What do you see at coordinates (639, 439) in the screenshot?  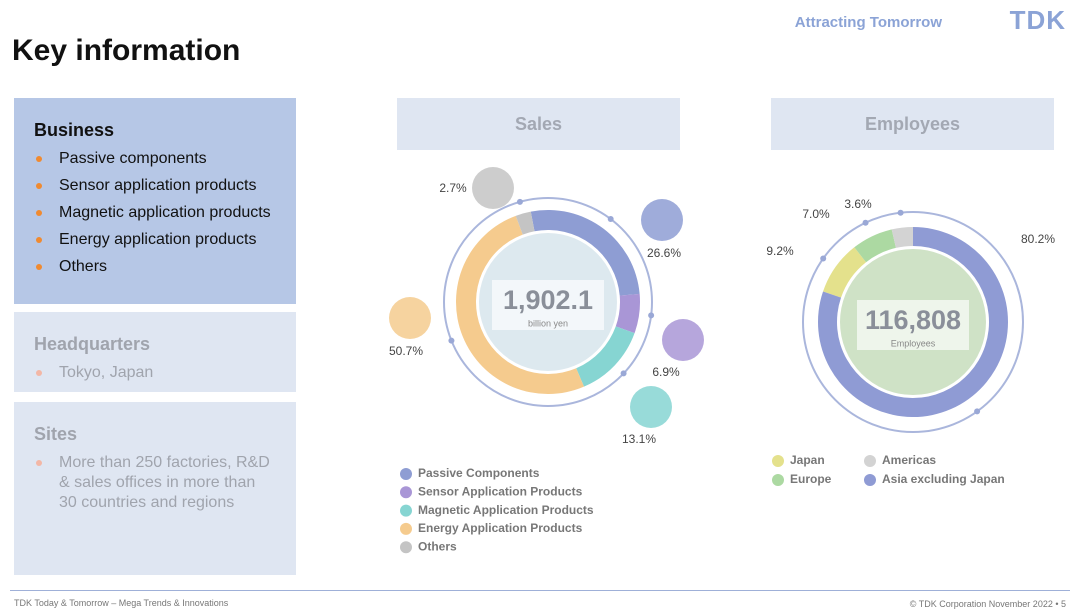 I see `value-label: 13.1%` at bounding box center [639, 439].